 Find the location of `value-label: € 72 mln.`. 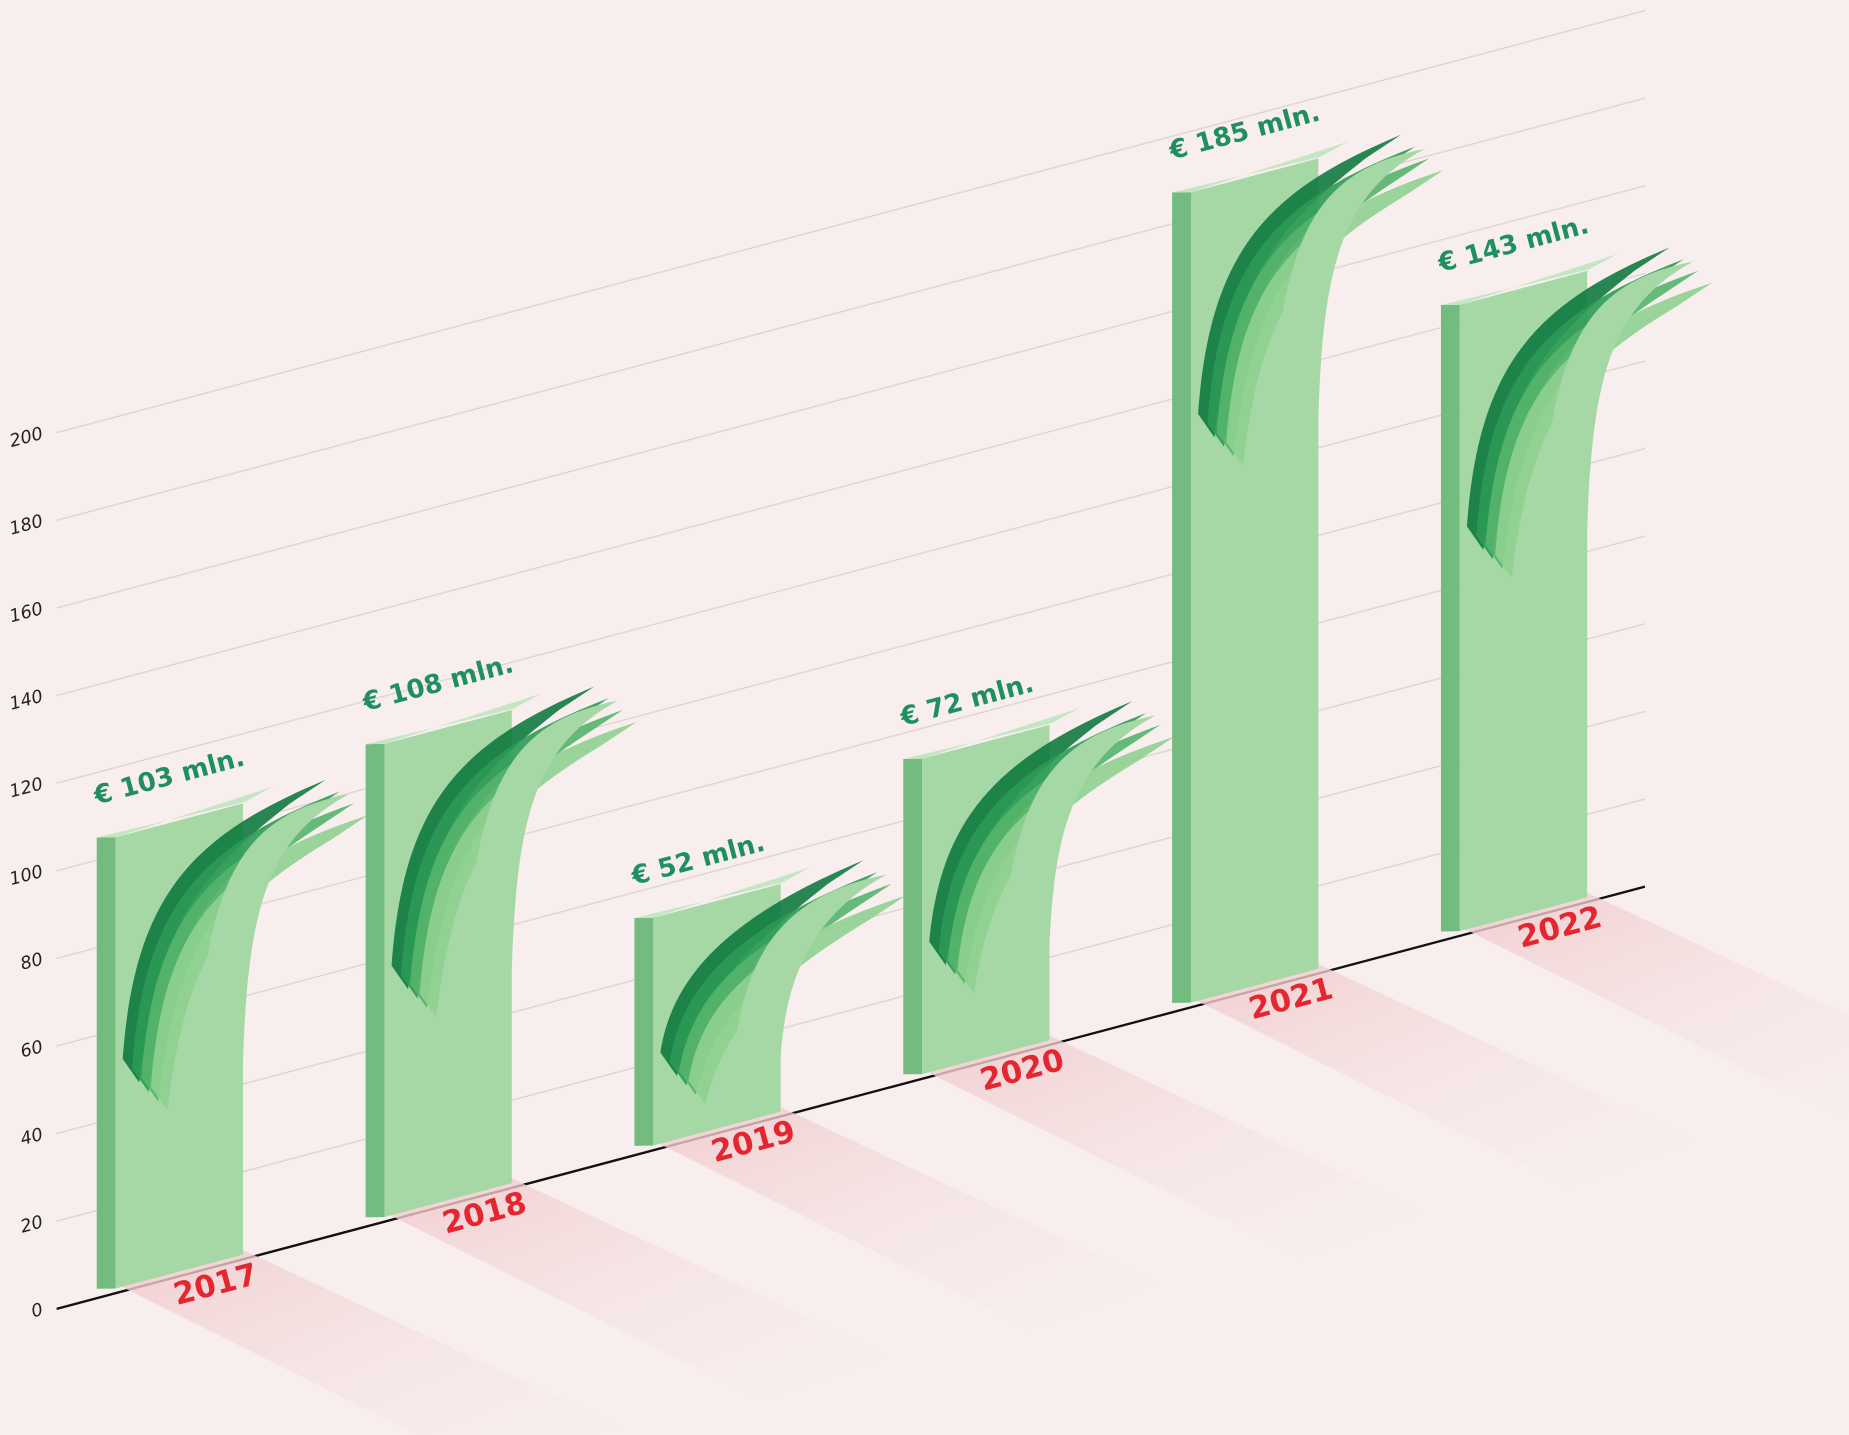

value-label: € 72 mln. is located at coordinates (966, 701).